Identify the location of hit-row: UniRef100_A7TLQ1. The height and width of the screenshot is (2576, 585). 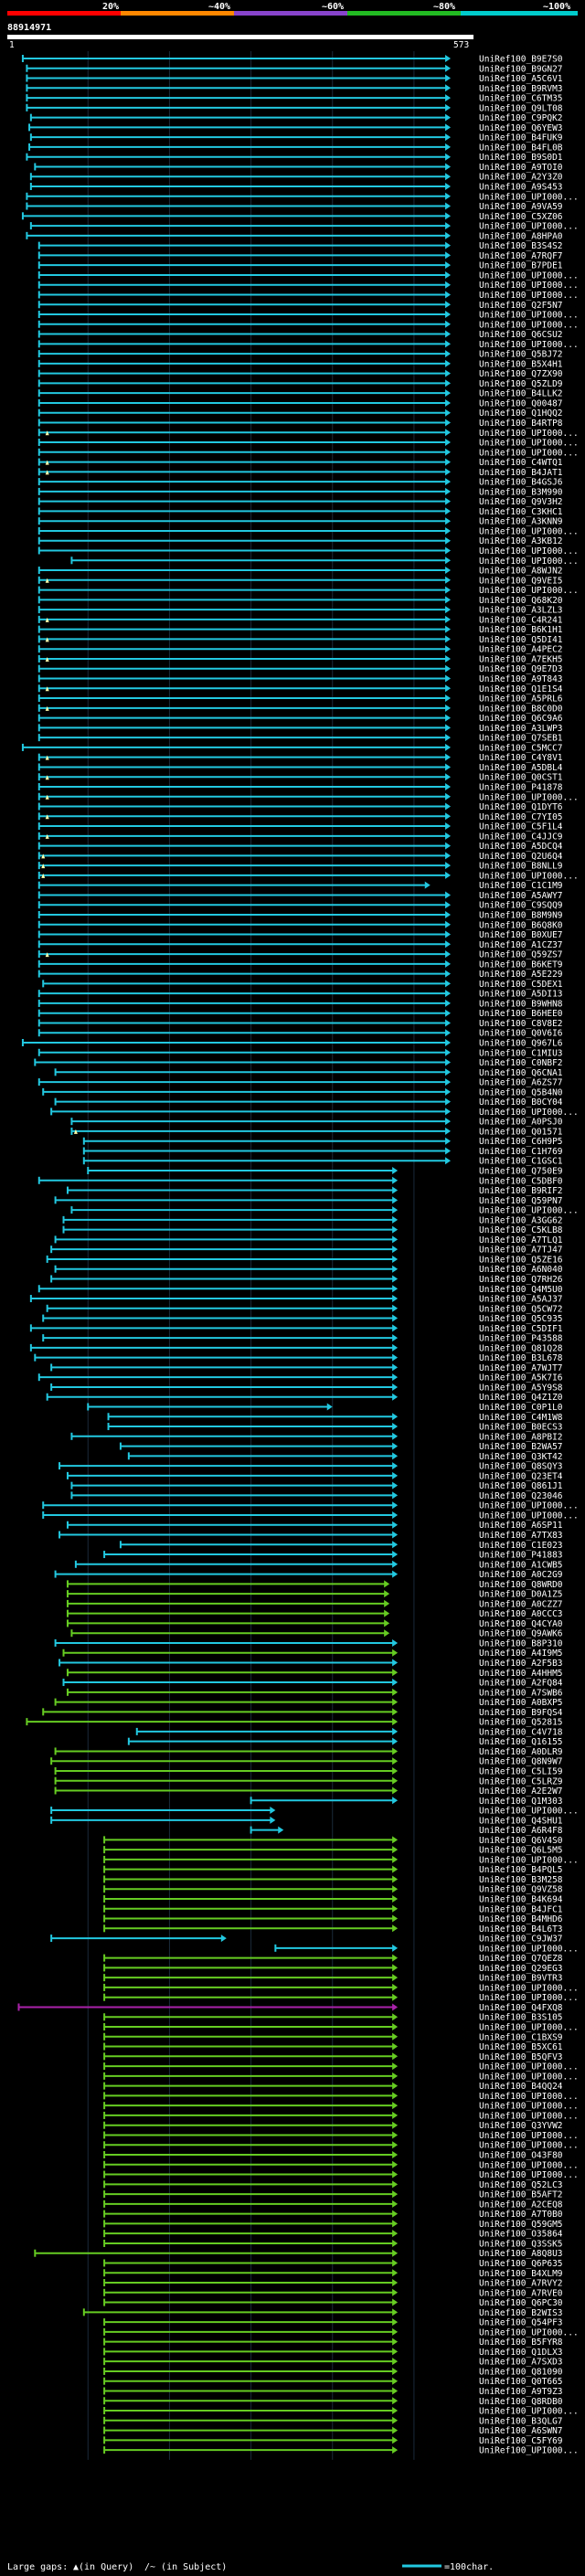
(309, 1240).